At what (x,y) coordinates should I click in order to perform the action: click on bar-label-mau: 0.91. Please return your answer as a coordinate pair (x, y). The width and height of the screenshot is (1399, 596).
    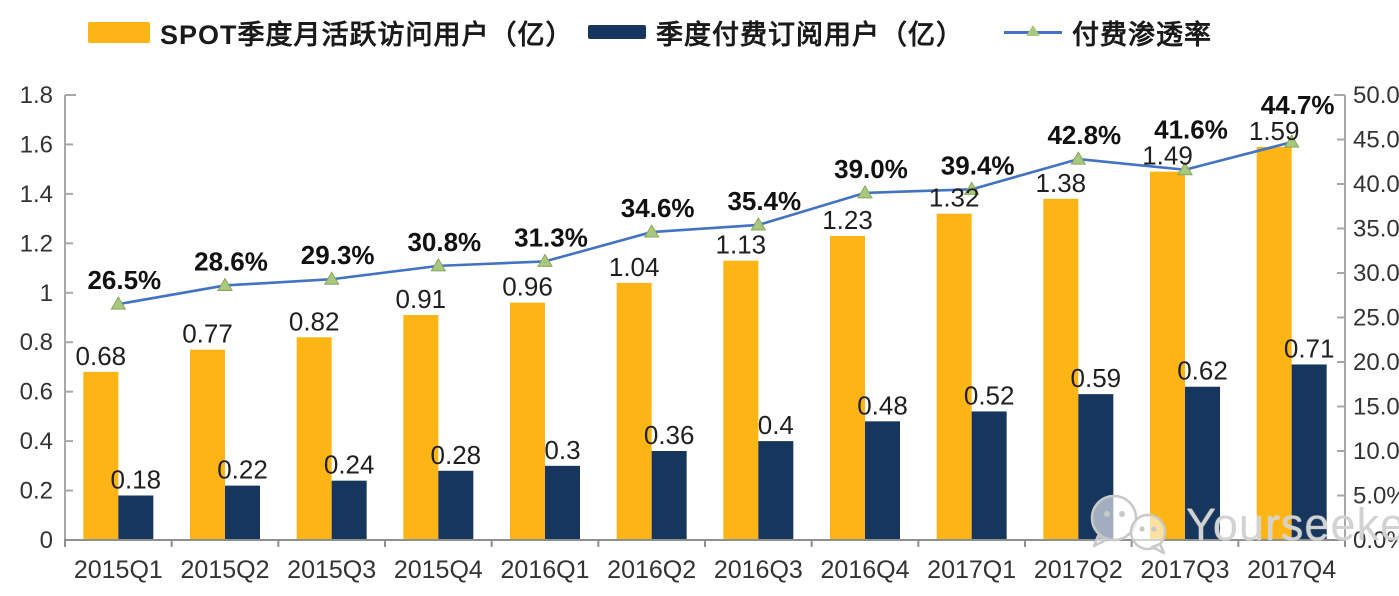
    Looking at the image, I should click on (421, 299).